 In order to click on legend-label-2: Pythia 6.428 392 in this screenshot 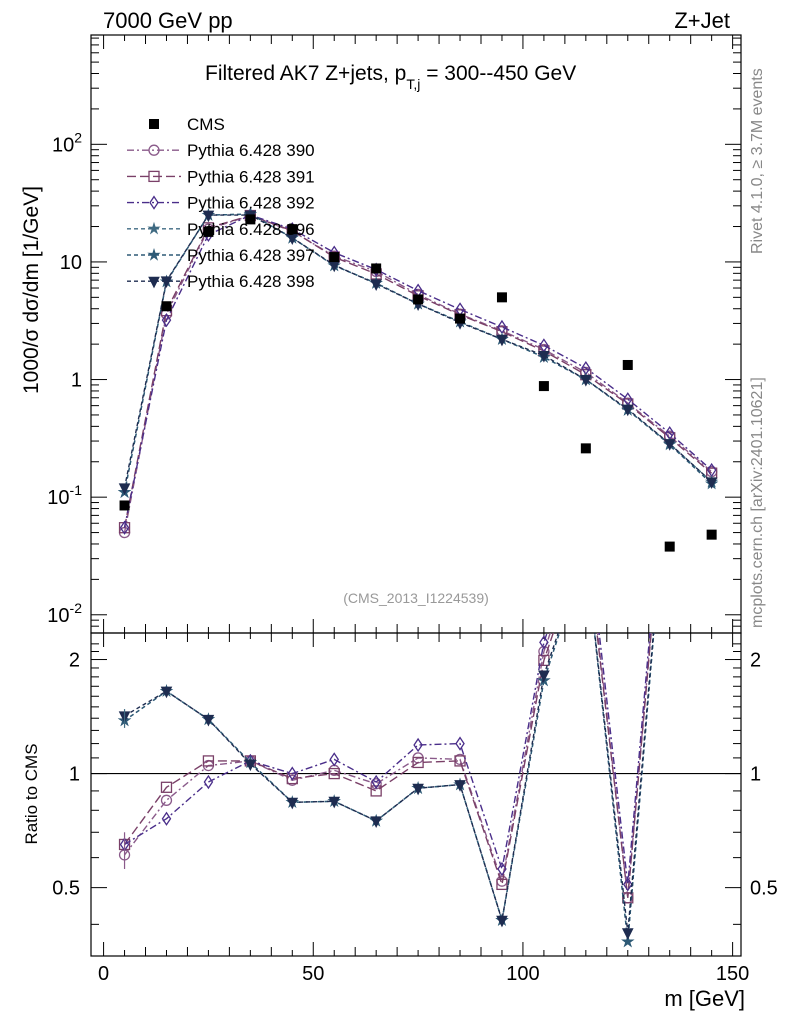, I will do `click(251, 203)`.